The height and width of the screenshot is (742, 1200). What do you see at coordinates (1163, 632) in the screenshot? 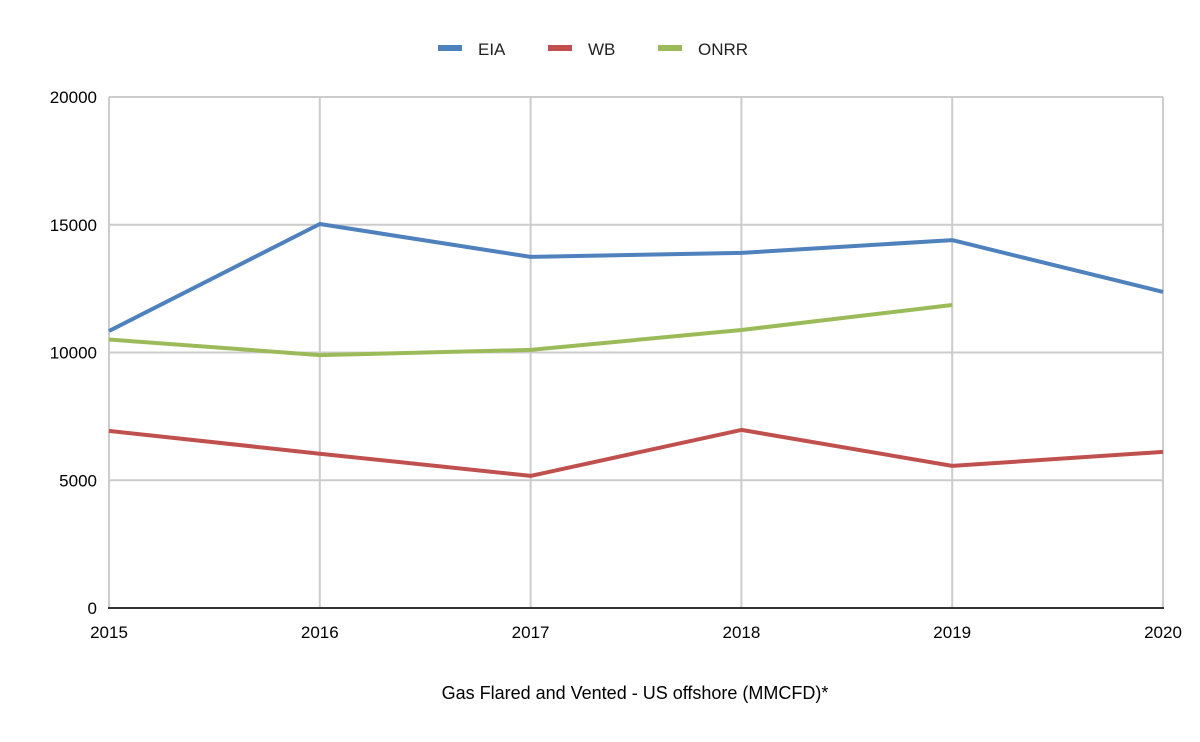
I see `x-tick-label: 2020` at bounding box center [1163, 632].